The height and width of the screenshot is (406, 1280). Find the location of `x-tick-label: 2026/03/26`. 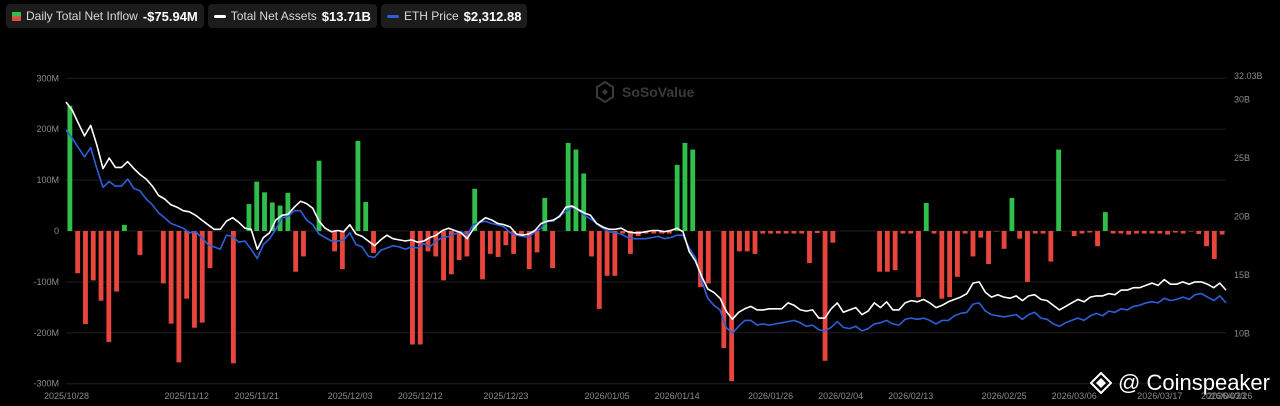

x-tick-label: 2026/03/26 is located at coordinates (1229, 396).